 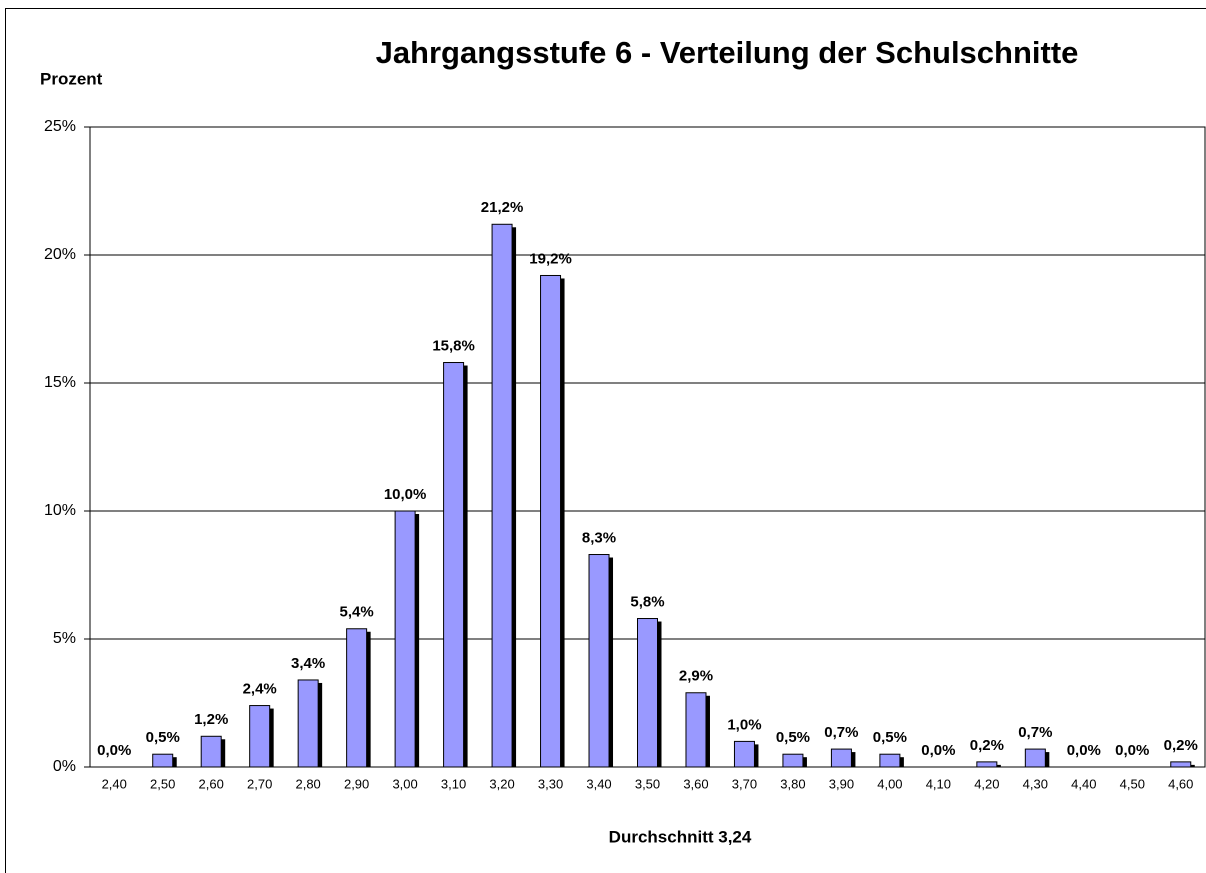 What do you see at coordinates (889, 783) in the screenshot?
I see `x-tick-label: 4,00` at bounding box center [889, 783].